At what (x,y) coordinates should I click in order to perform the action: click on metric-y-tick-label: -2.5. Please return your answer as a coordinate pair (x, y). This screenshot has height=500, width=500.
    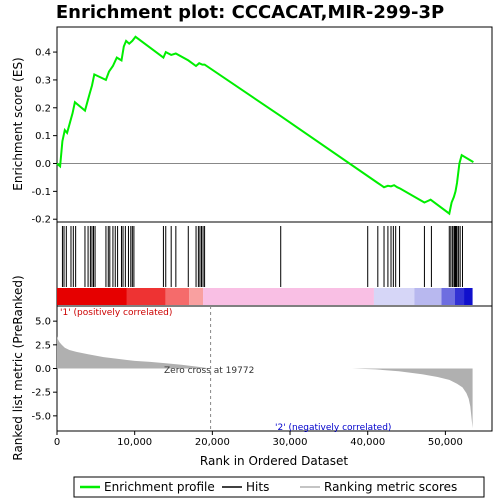
    Looking at the image, I should click on (41, 393).